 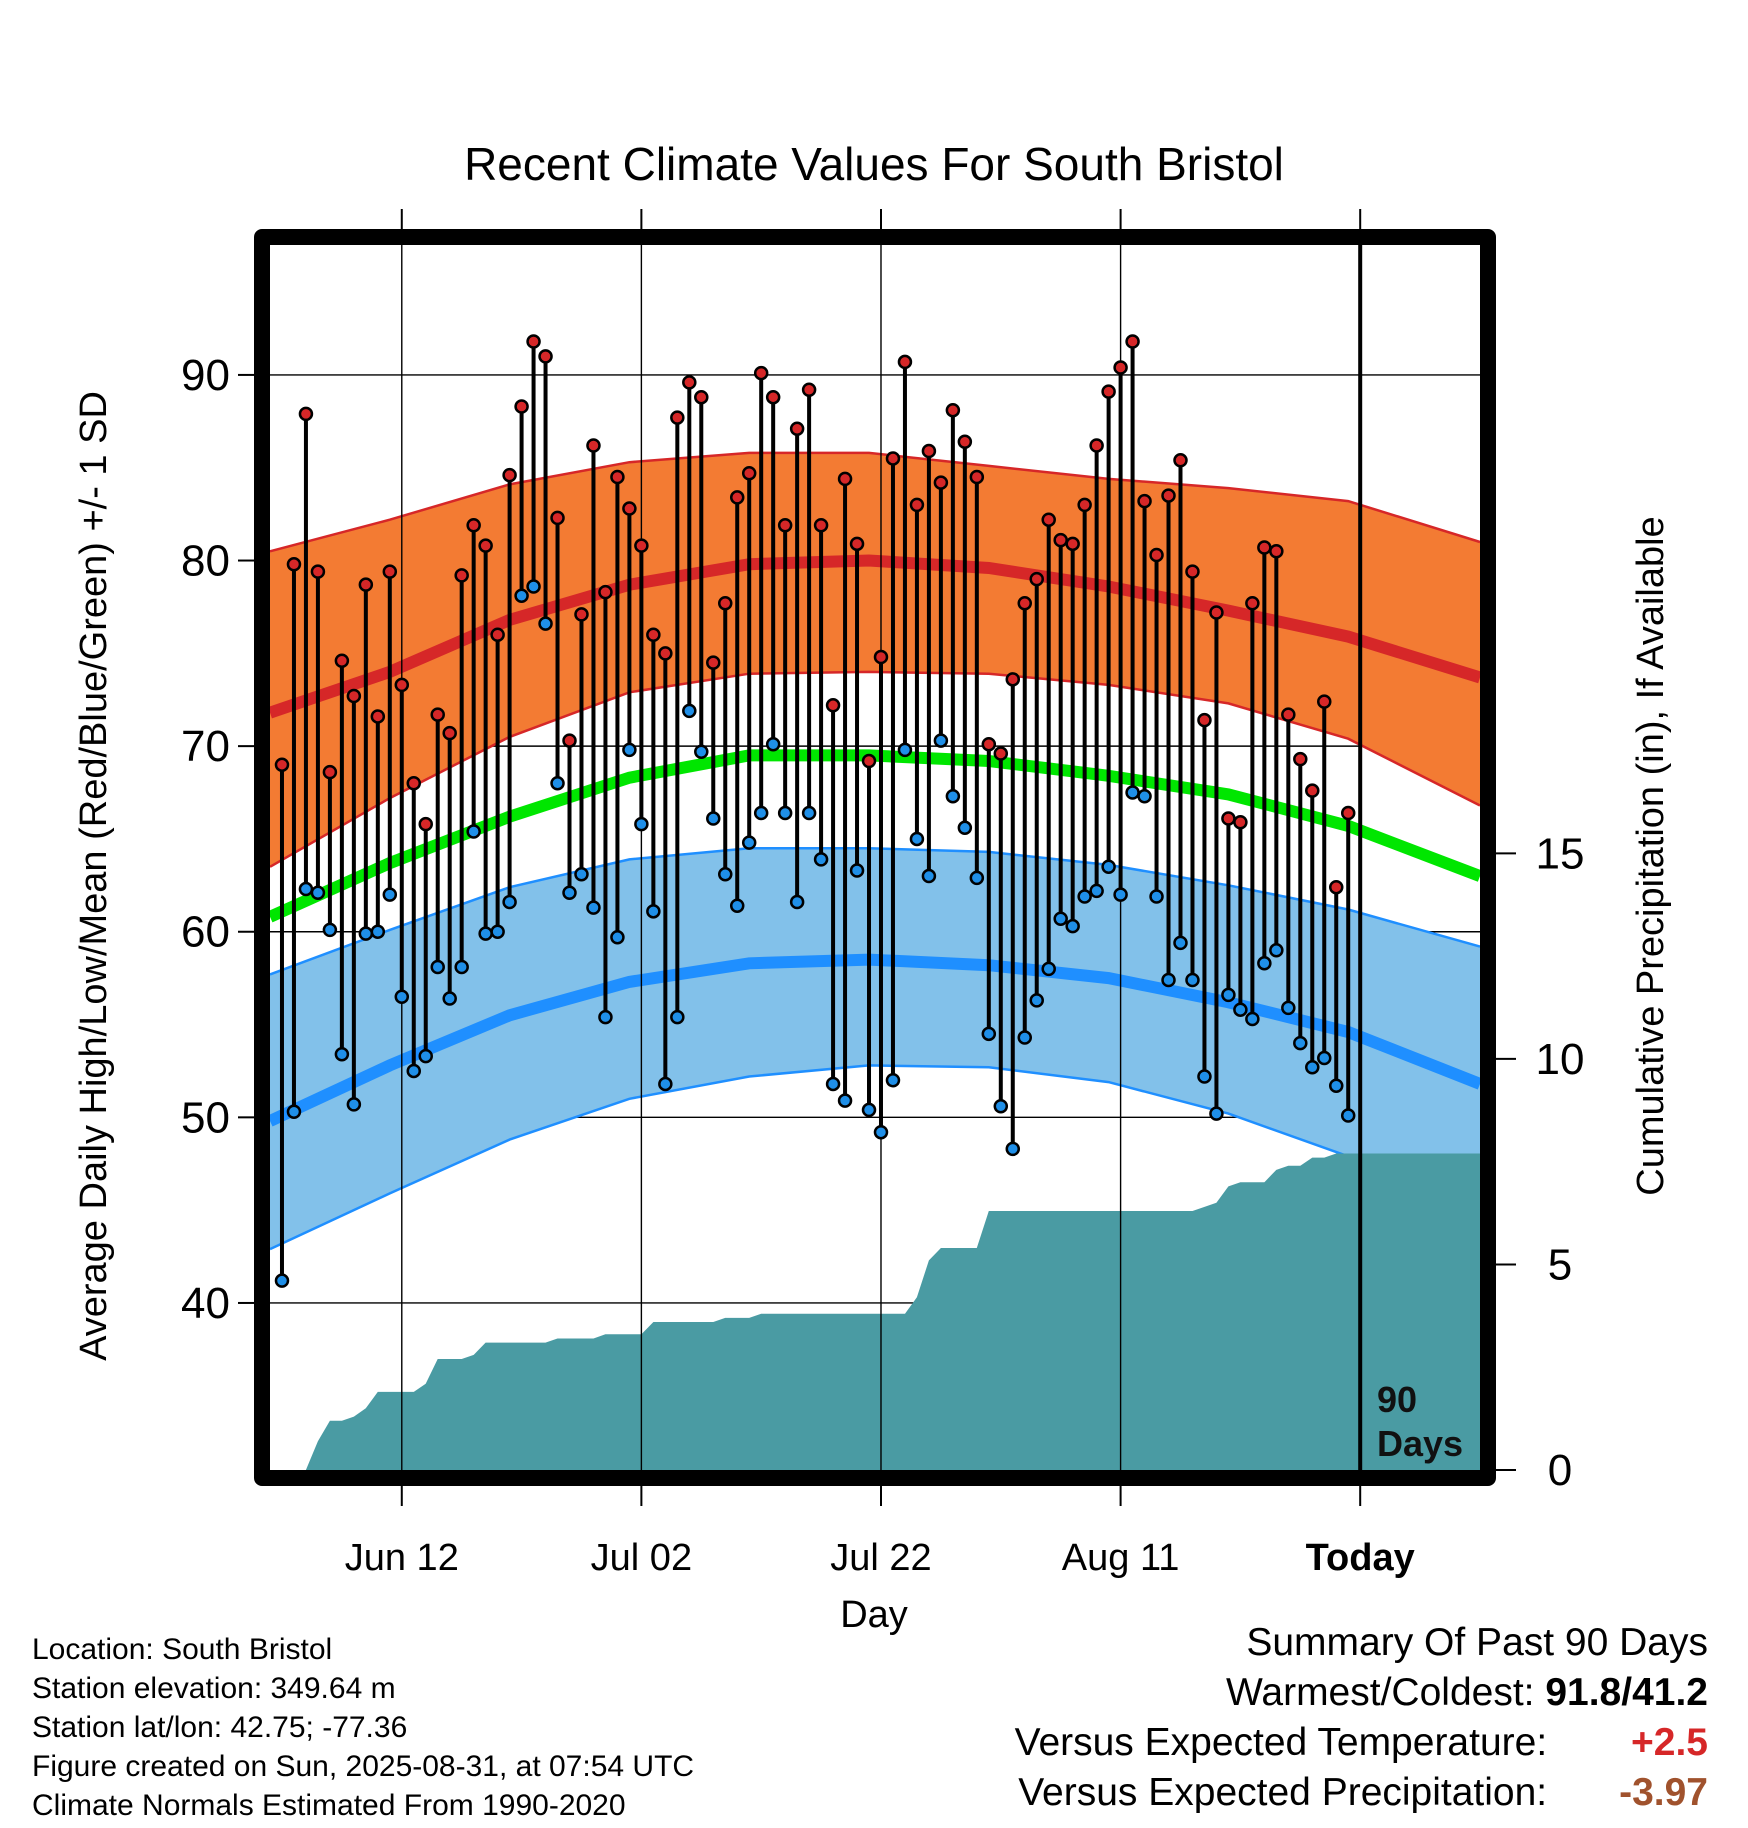 I want to click on summary-temp-row: Versus Expected Temperature: +2.5, so click(x=1361, y=1743).